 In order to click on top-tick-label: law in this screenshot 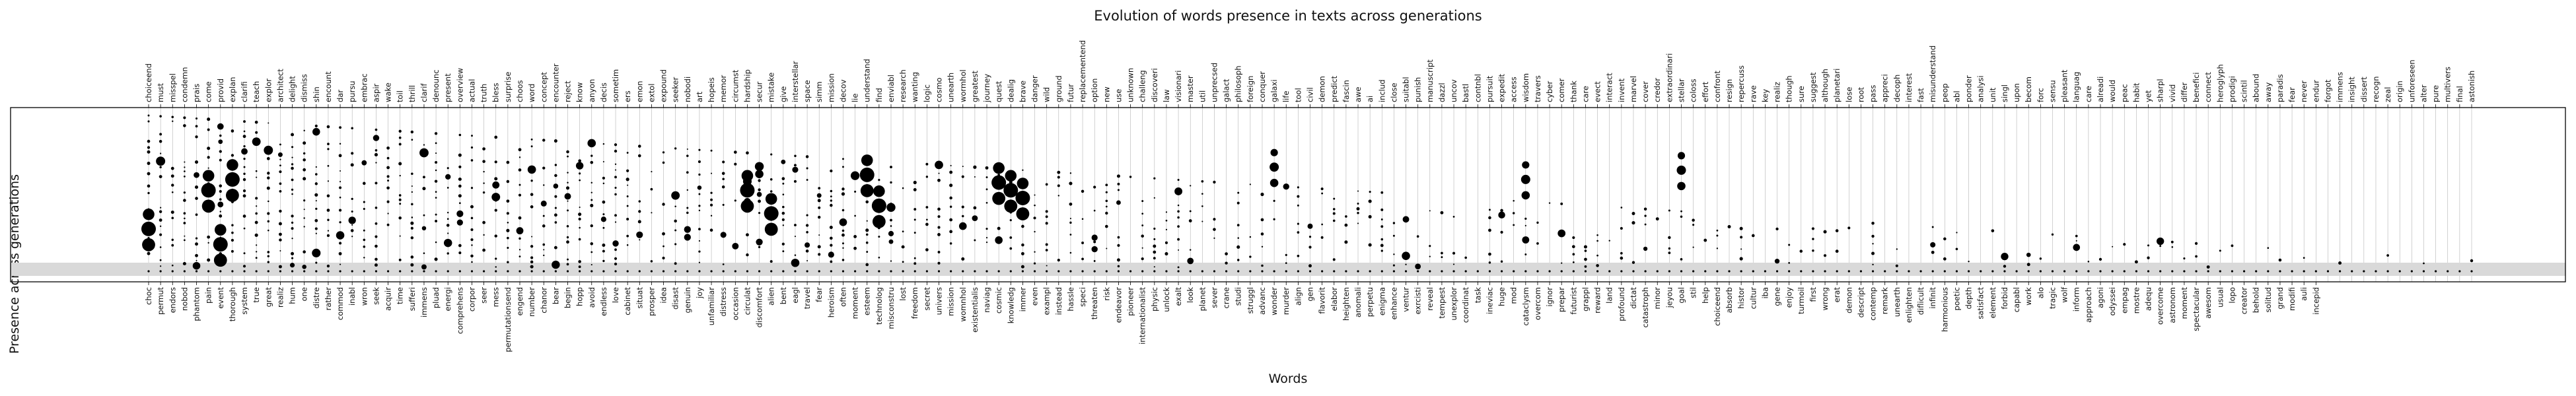, I will do `click(1167, 95)`.